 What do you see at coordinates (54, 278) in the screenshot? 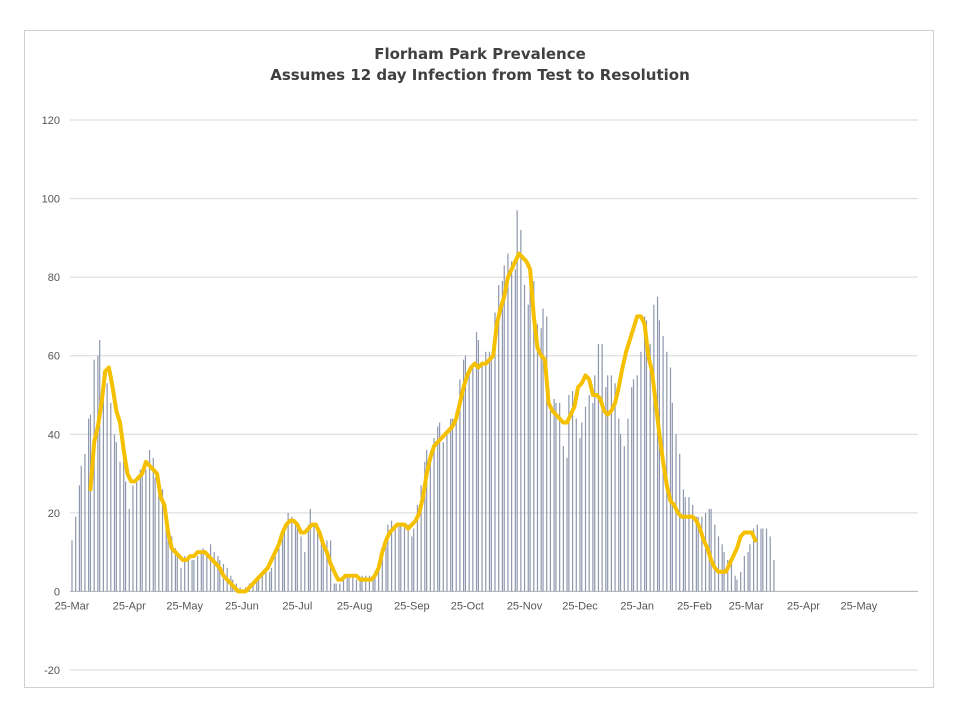
I see `y-tick-label: 80` at bounding box center [54, 278].